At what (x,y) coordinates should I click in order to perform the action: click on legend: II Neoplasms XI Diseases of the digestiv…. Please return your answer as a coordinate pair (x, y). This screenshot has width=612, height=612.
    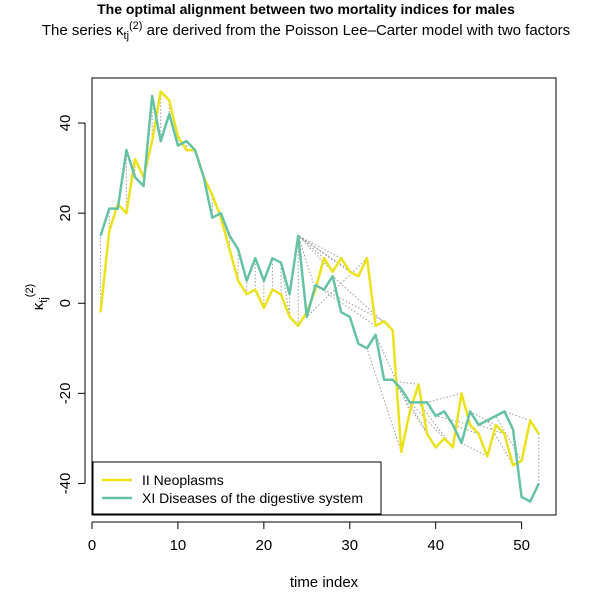
    Looking at the image, I should click on (237, 488).